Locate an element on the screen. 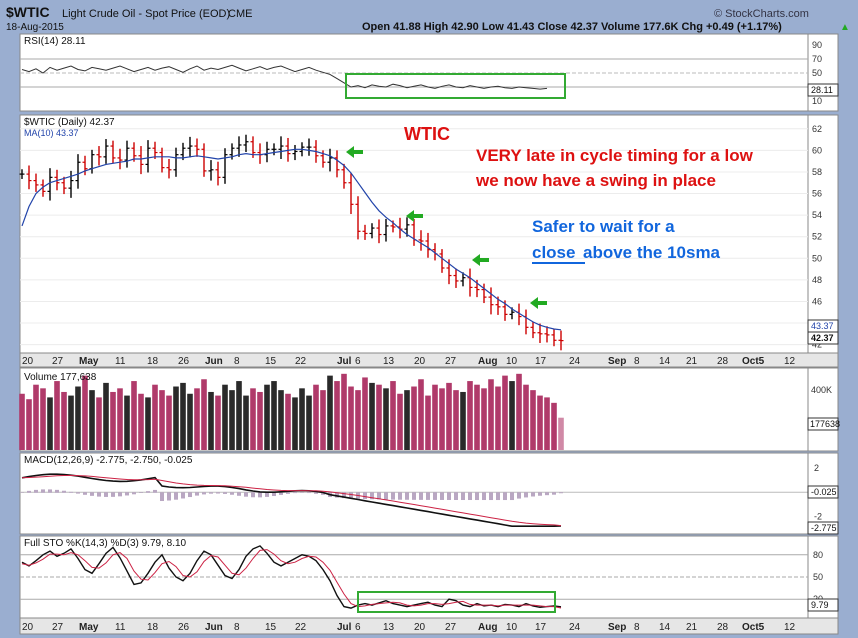 Image resolution: width=858 pixels, height=638 pixels. x-tick-label: 10 is located at coordinates (512, 627).